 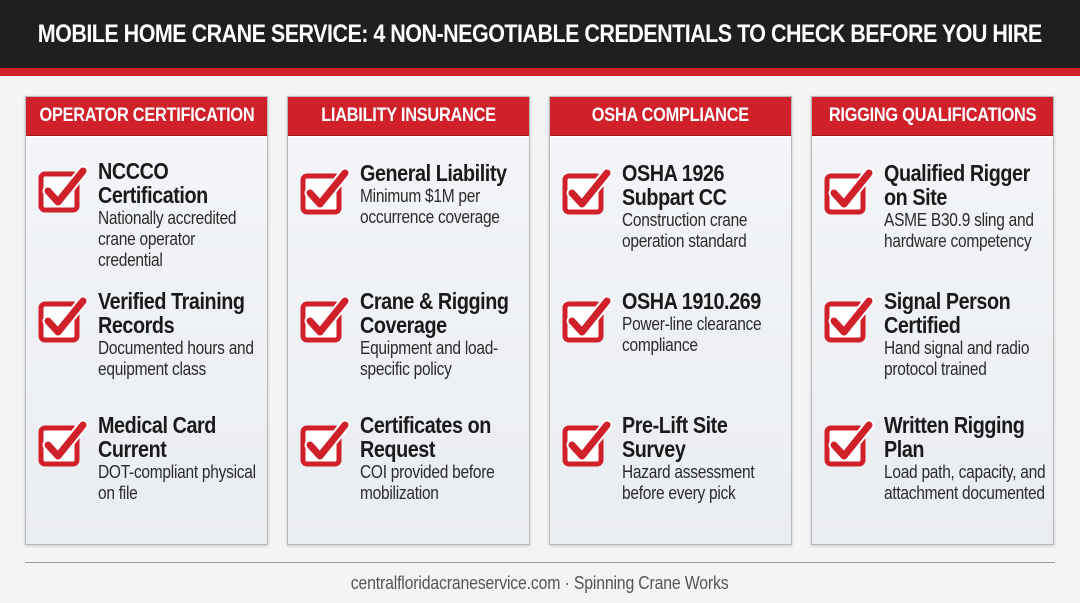 I want to click on credential-title: Medical Card Current, so click(x=157, y=437).